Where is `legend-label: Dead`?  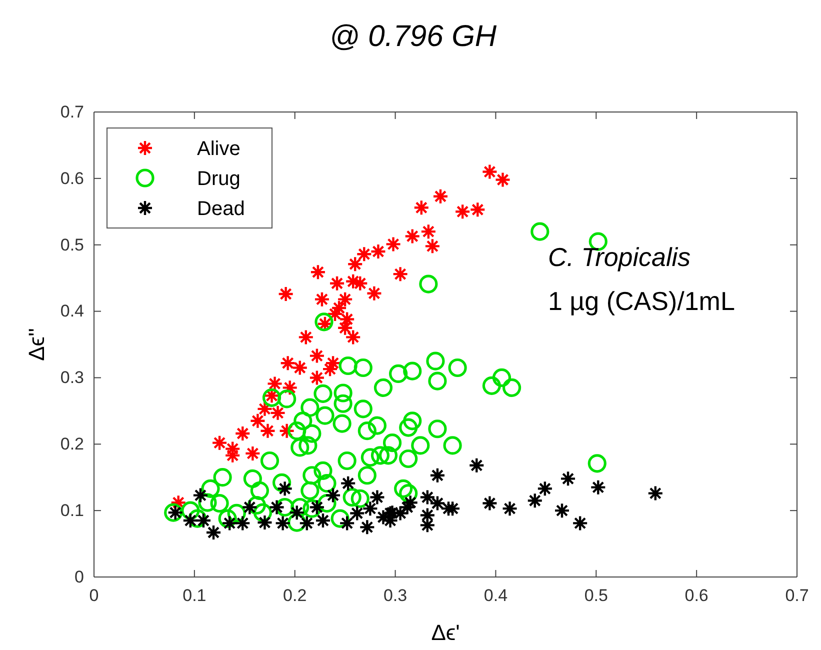
legend-label: Dead is located at coordinates (221, 209).